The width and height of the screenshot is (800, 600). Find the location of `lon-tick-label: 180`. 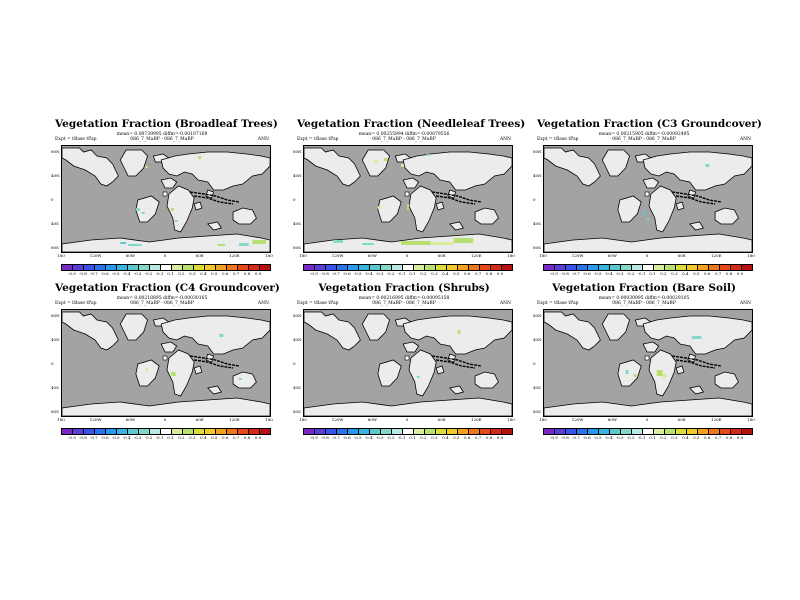

lon-tick-label: 180 is located at coordinates (269, 255).